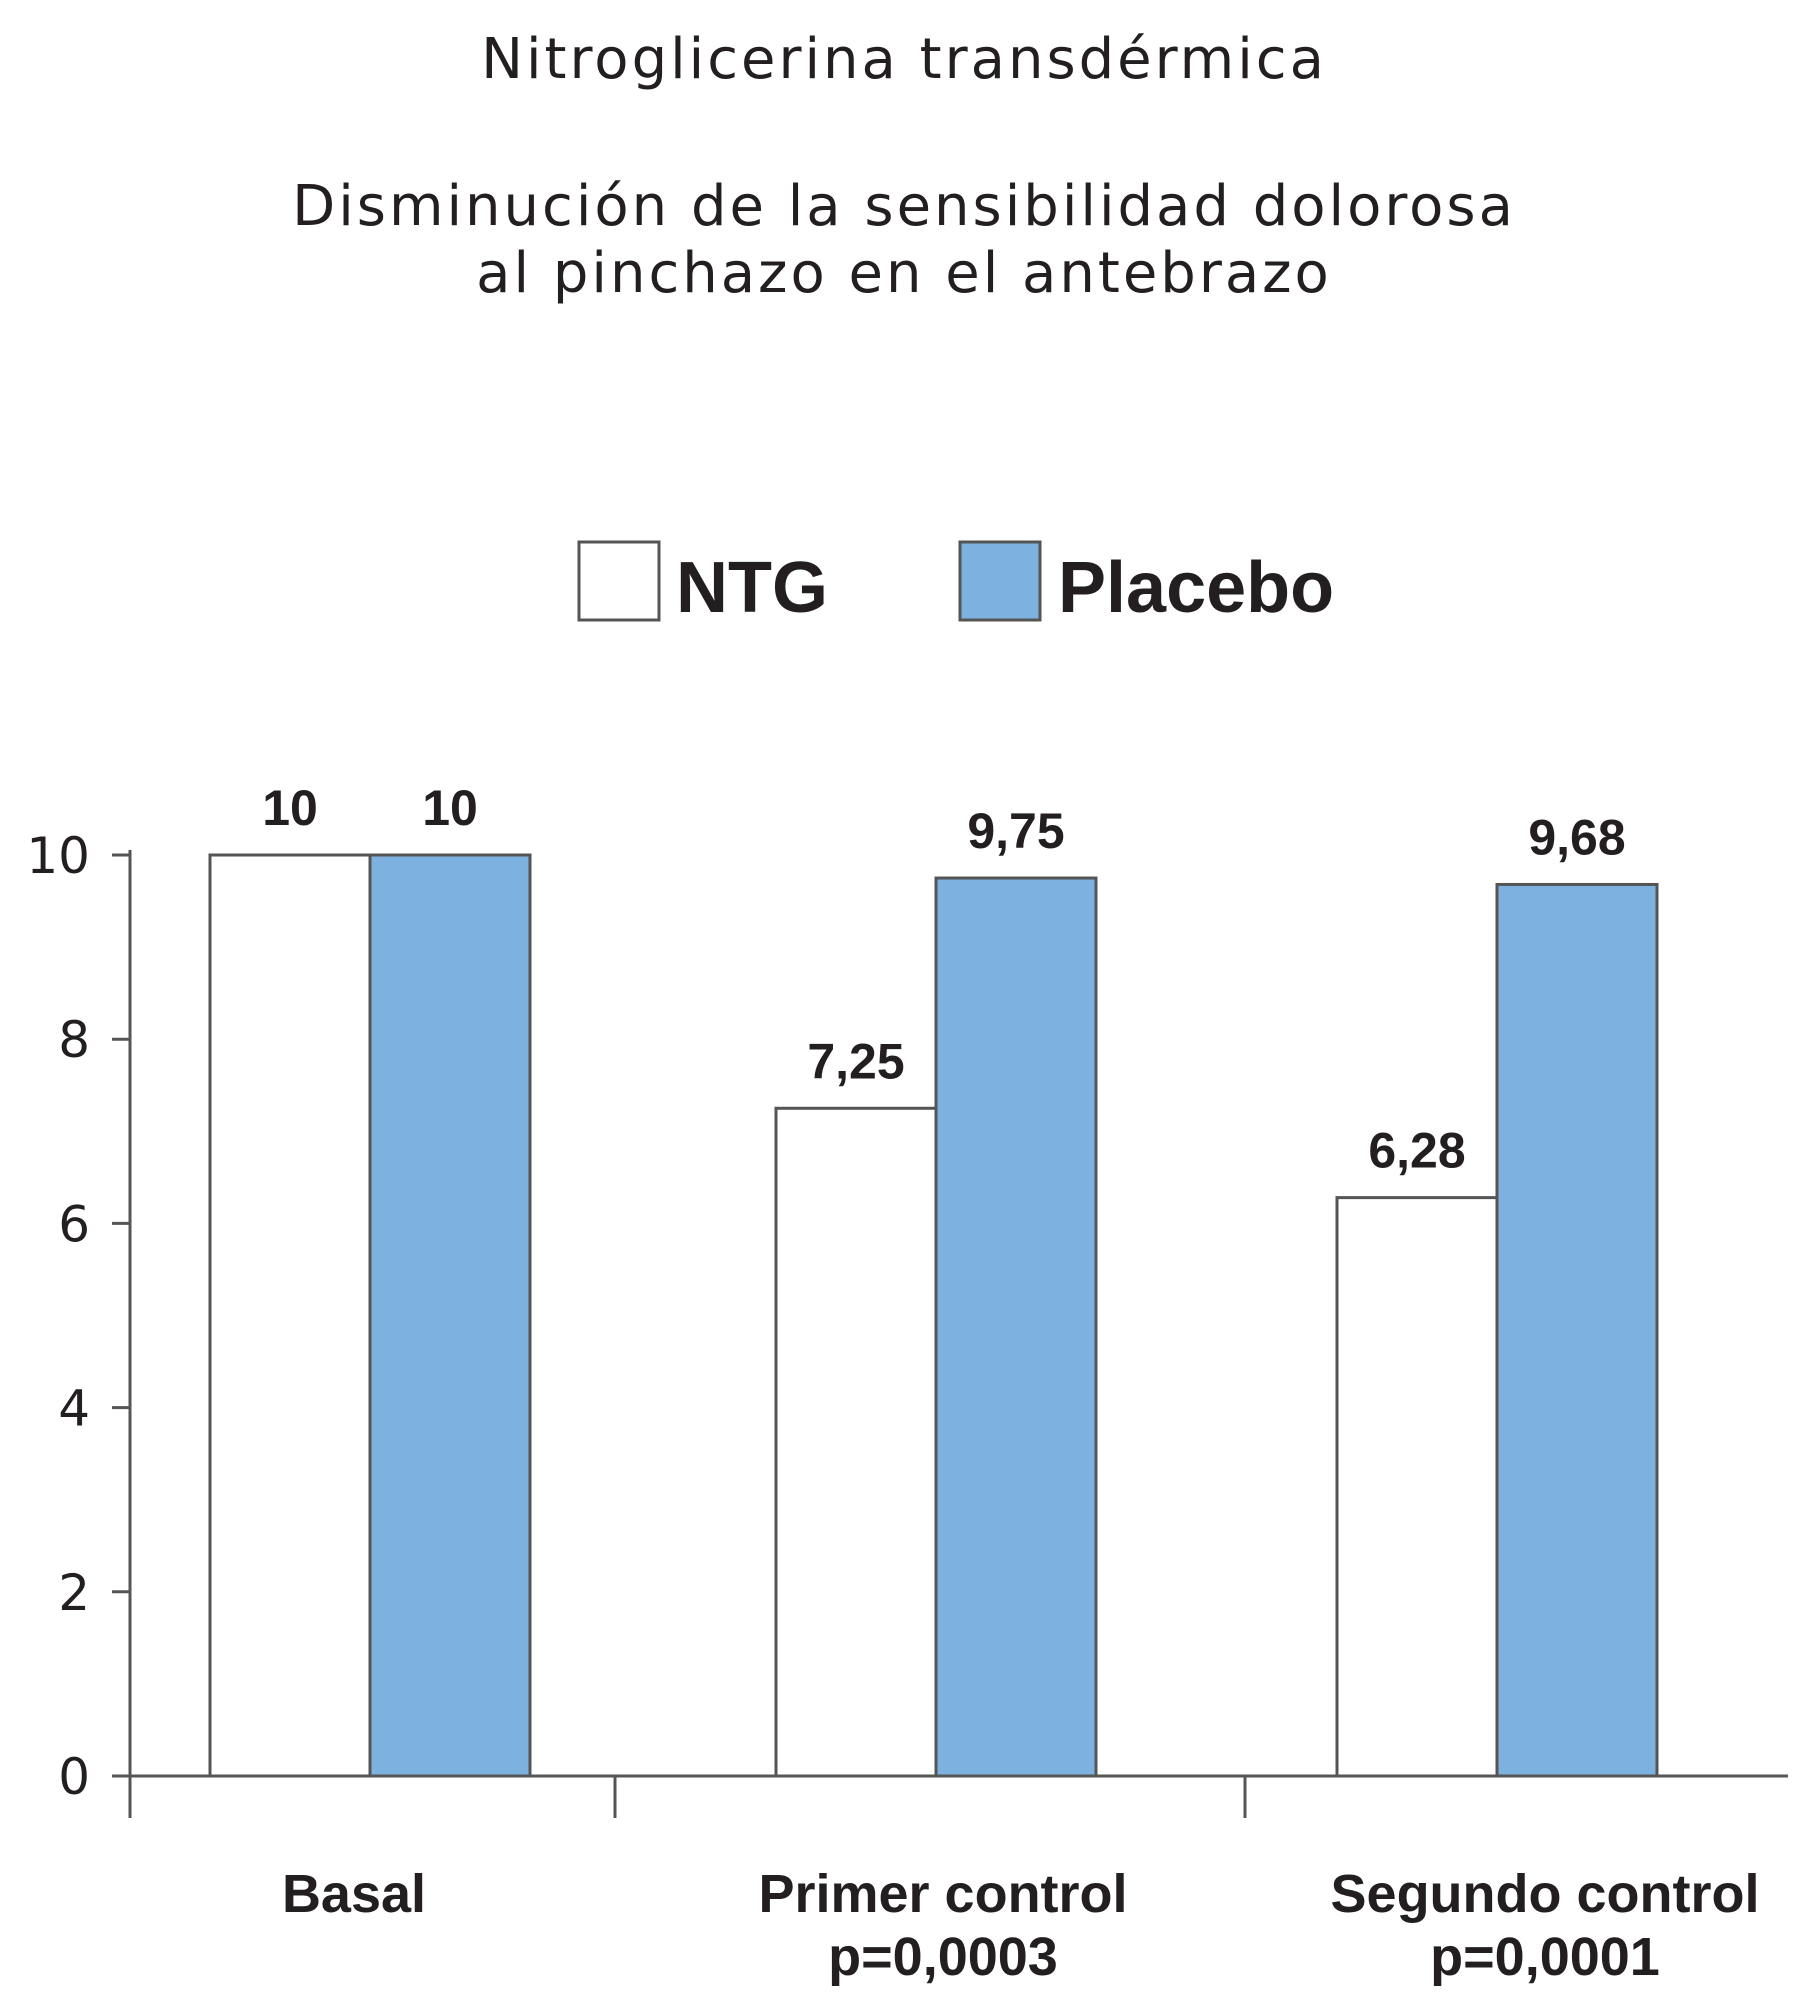 The image size is (1809, 2000). I want to click on data-label-ntg-2: 7,25, so click(855, 1061).